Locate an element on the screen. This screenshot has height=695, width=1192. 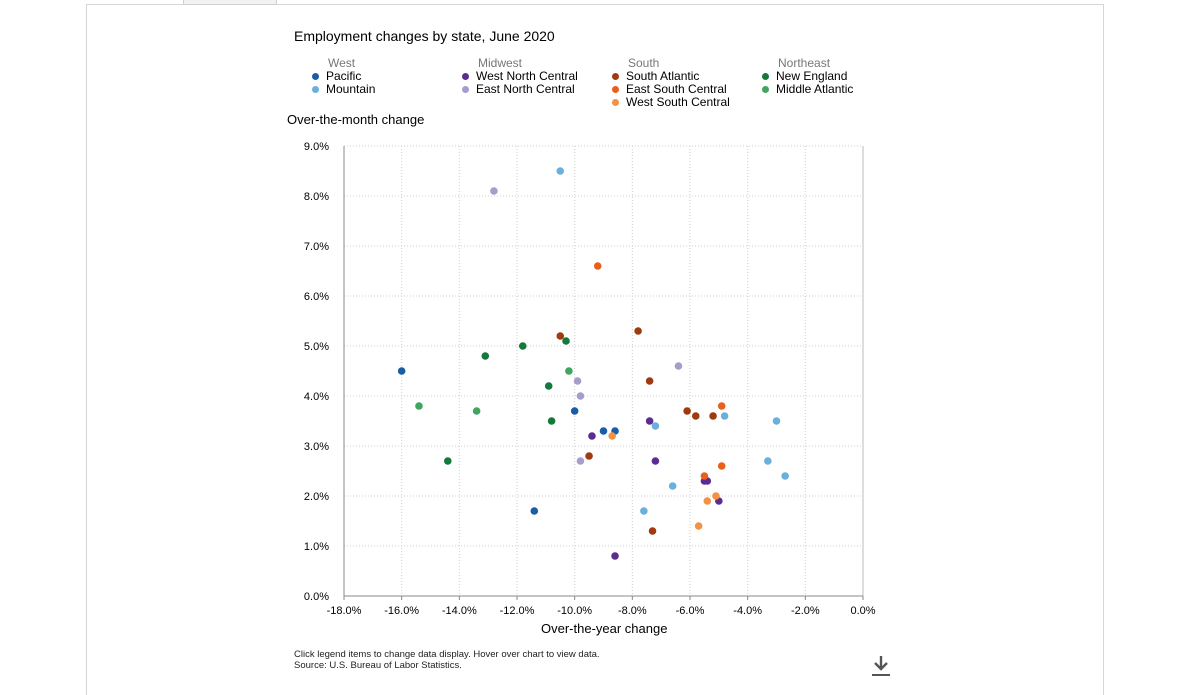
y-tick-label: 5.0% is located at coordinates (316, 347).